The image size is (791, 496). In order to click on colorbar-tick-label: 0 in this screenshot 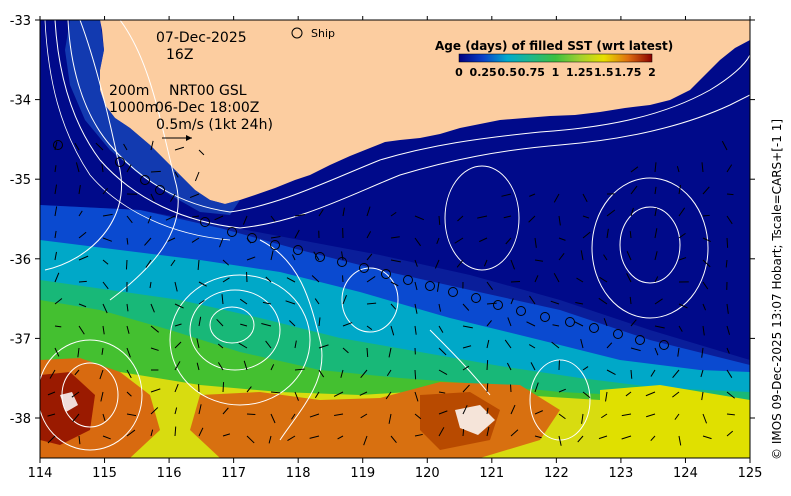, I will do `click(459, 72)`.